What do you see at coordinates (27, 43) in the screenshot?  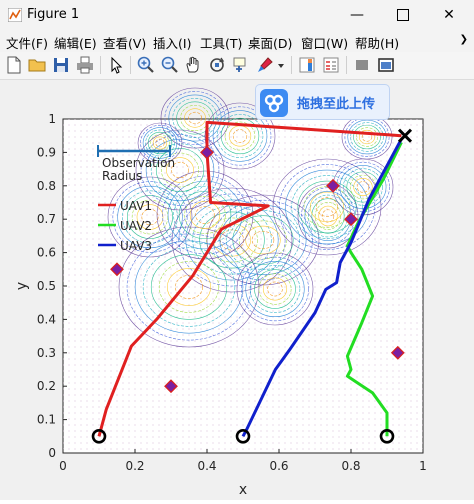 I see `menu-file: 文件(F)` at bounding box center [27, 43].